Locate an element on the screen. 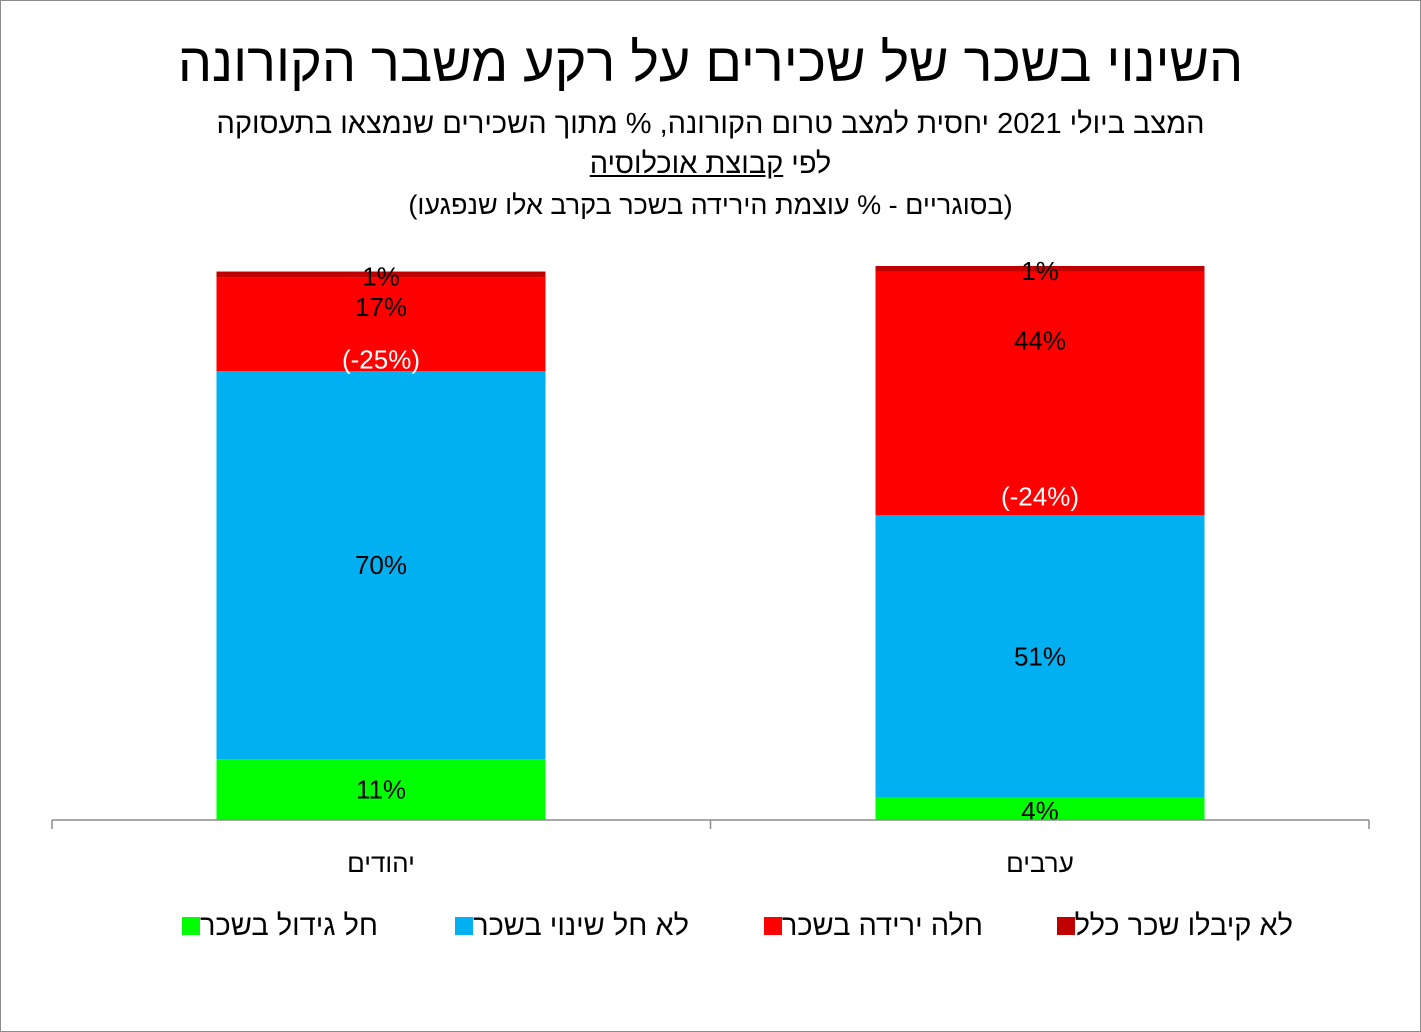 The image size is (1421, 1032). legend-item-2: חלה ירידה בשכר is located at coordinates (869, 926).